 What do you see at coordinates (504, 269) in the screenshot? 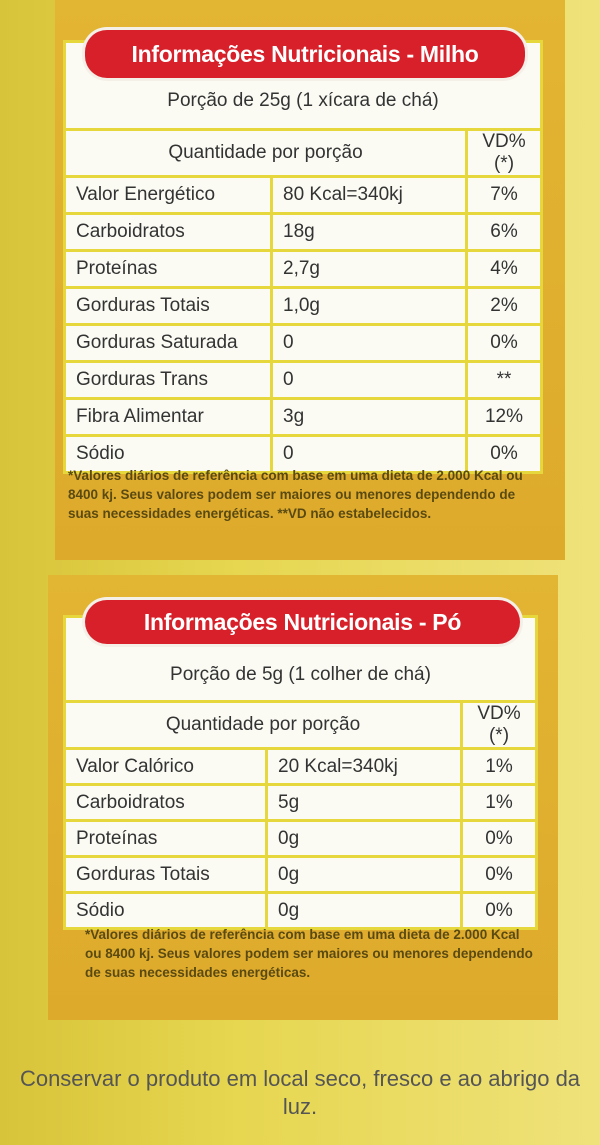
I see `vd-cell: 4%` at bounding box center [504, 269].